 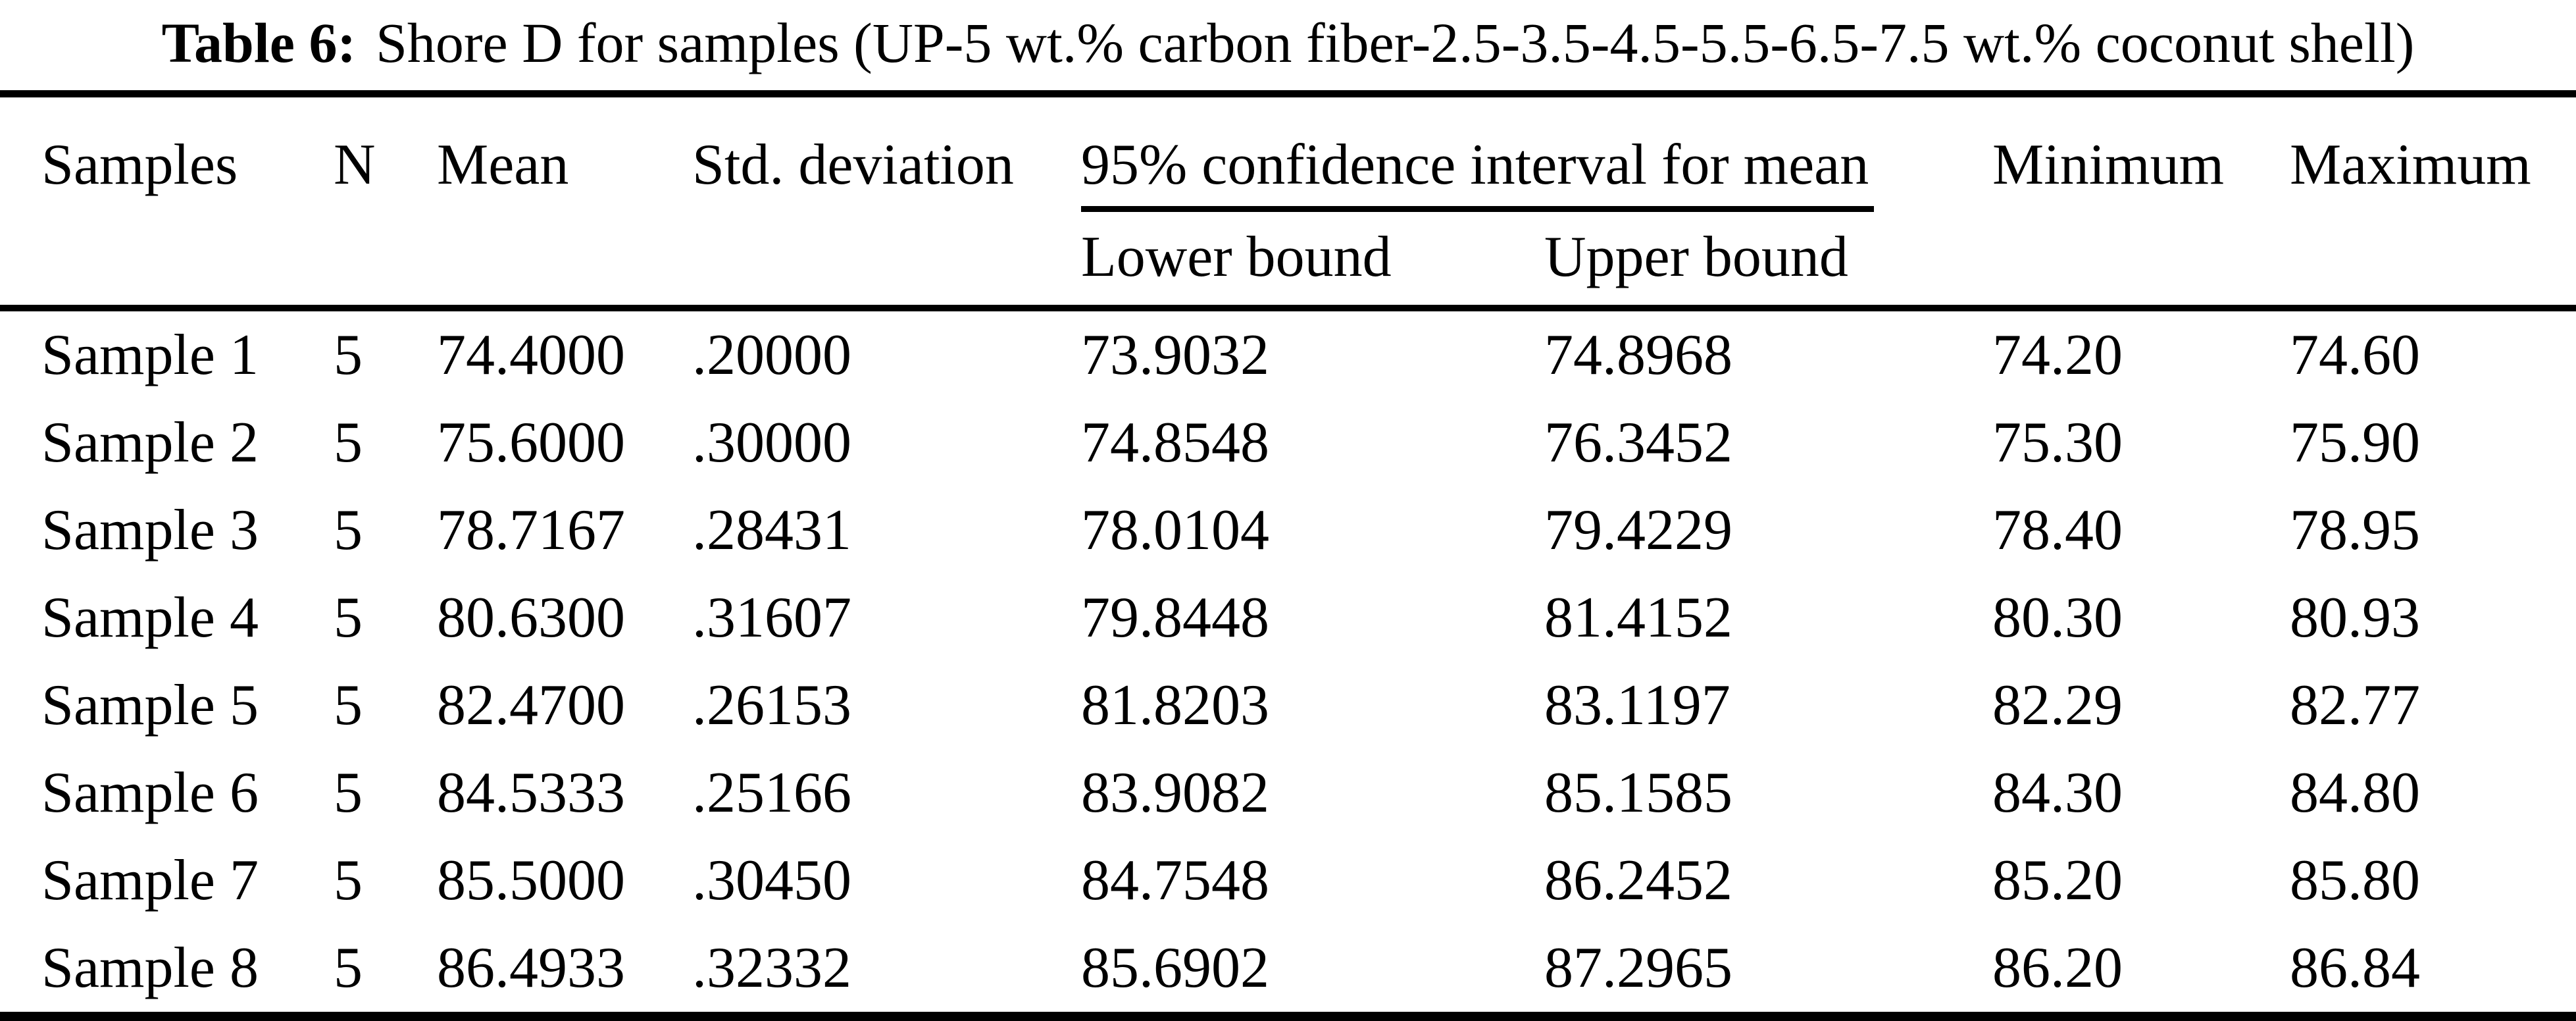 I want to click on col-header-std-deviation: Std. deviation, so click(x=853, y=165).